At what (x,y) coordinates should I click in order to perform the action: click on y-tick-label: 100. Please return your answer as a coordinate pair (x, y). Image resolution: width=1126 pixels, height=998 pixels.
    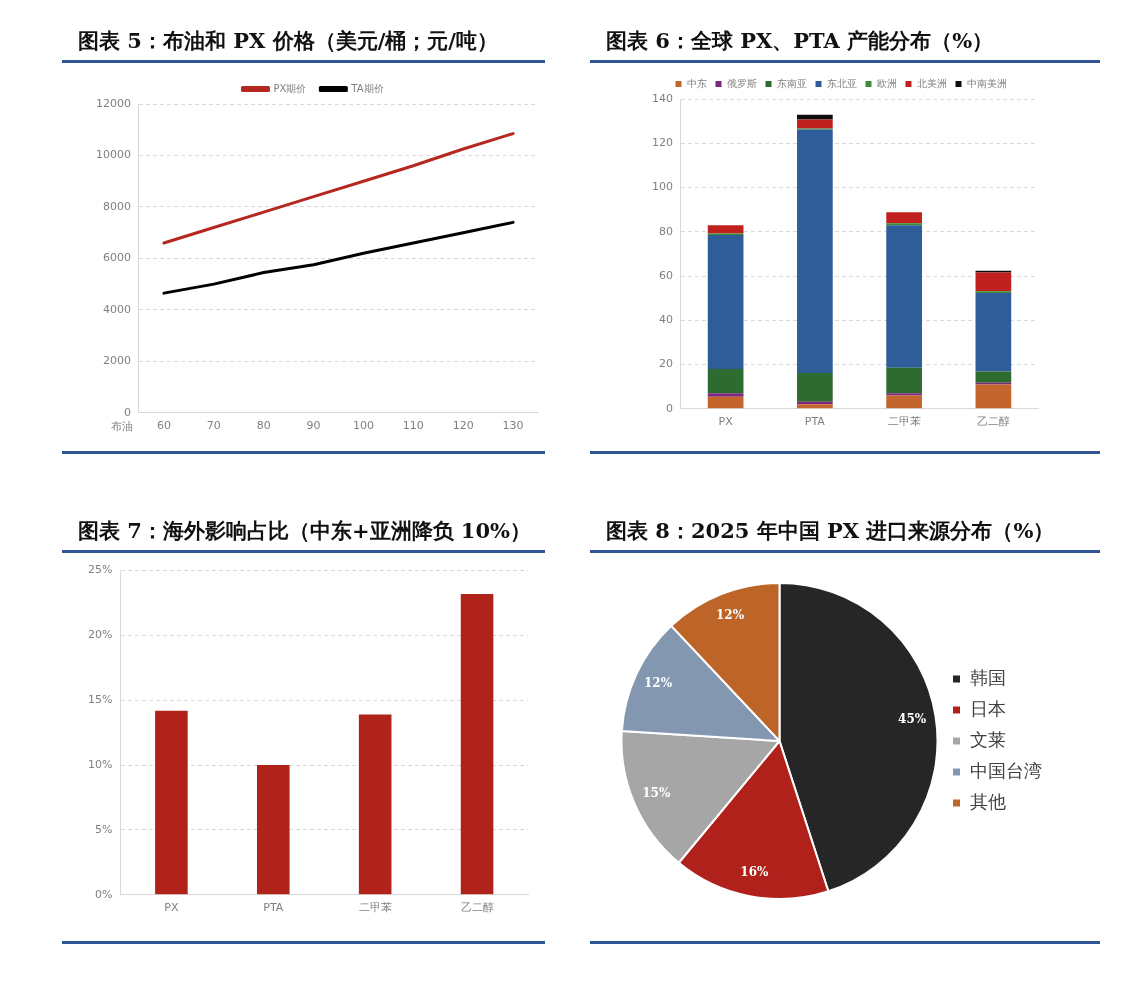
    Looking at the image, I should click on (662, 187).